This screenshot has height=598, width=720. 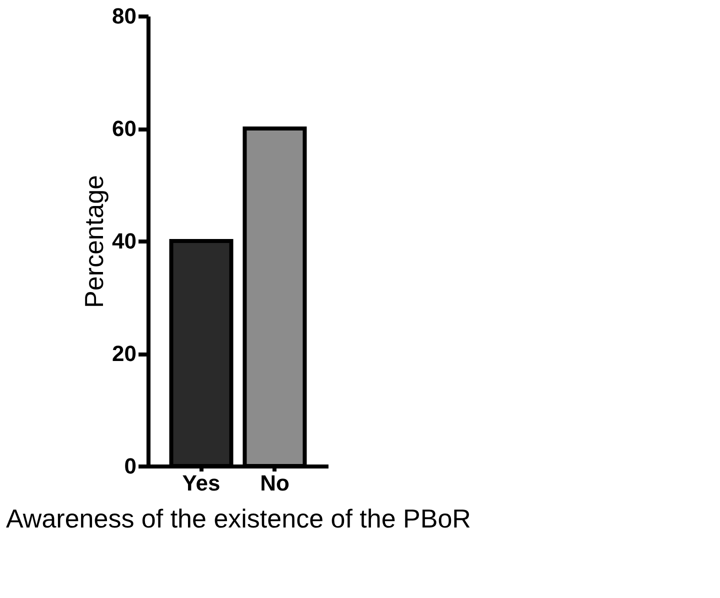 What do you see at coordinates (94, 241) in the screenshot?
I see `y-axis-title: Percentage` at bounding box center [94, 241].